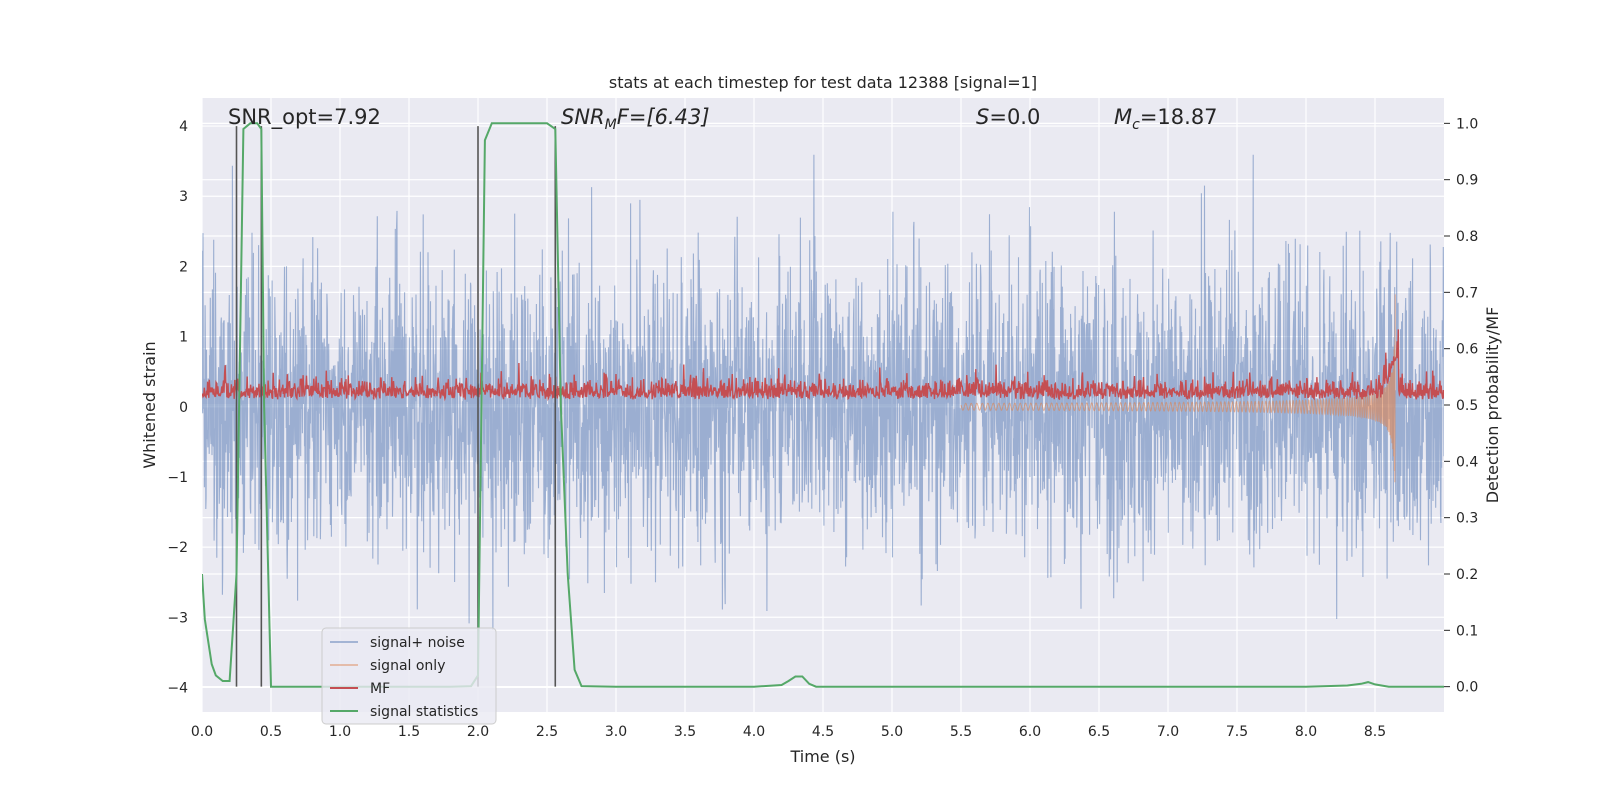 The image size is (1600, 800). What do you see at coordinates (202, 732) in the screenshot?
I see `x-tick-label: 0.0` at bounding box center [202, 732].